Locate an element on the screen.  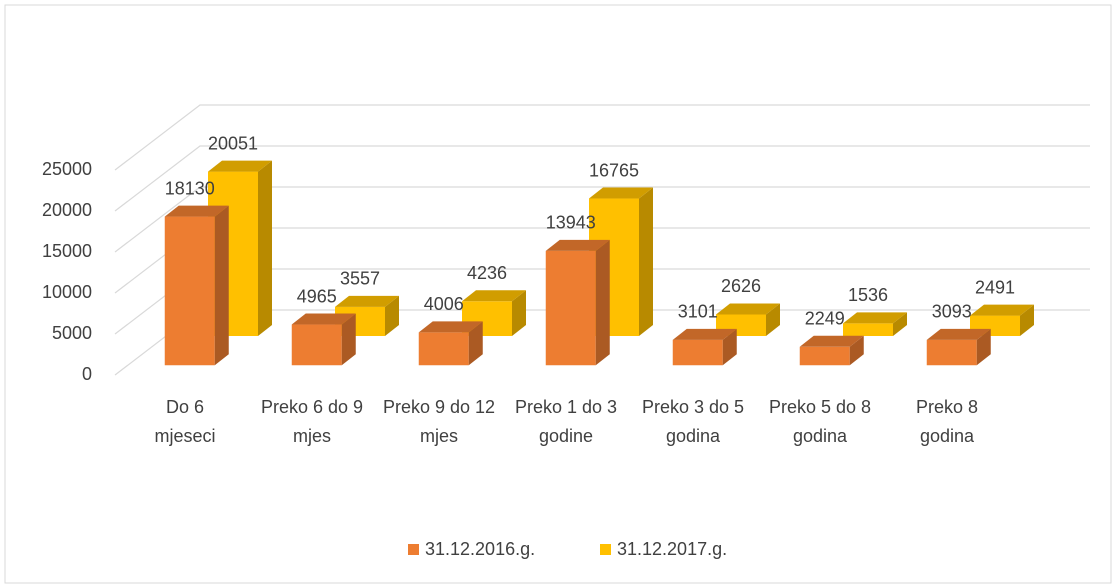
x-tick-label: Preko 1 do 3 godine is located at coordinates (566, 421).